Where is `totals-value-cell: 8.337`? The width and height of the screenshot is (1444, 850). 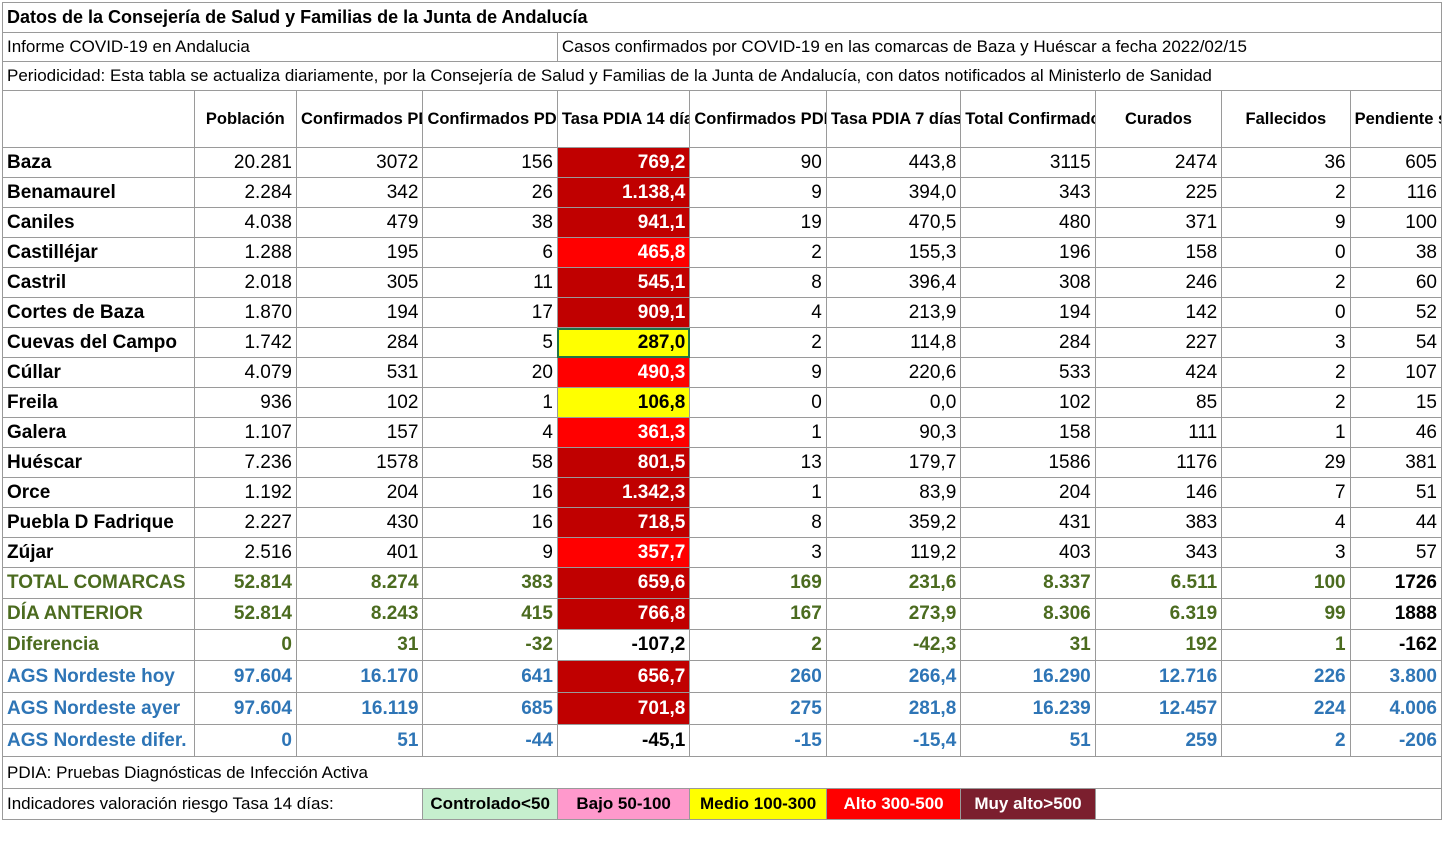
totals-value-cell: 8.337 is located at coordinates (1028, 583).